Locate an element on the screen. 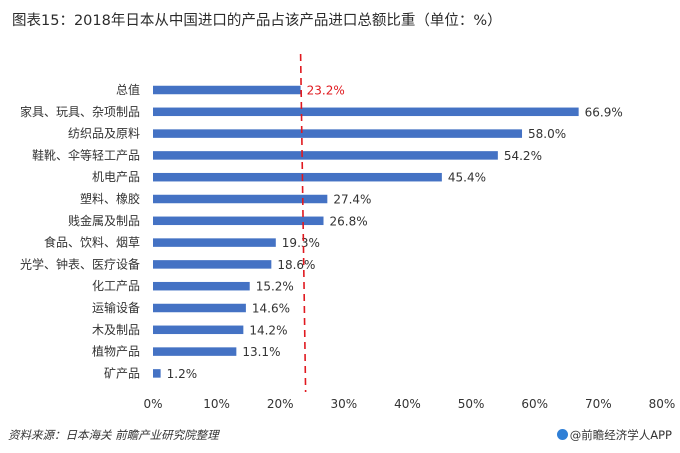 This screenshot has height=453, width=680. value-label: 19.3% is located at coordinates (301, 243).